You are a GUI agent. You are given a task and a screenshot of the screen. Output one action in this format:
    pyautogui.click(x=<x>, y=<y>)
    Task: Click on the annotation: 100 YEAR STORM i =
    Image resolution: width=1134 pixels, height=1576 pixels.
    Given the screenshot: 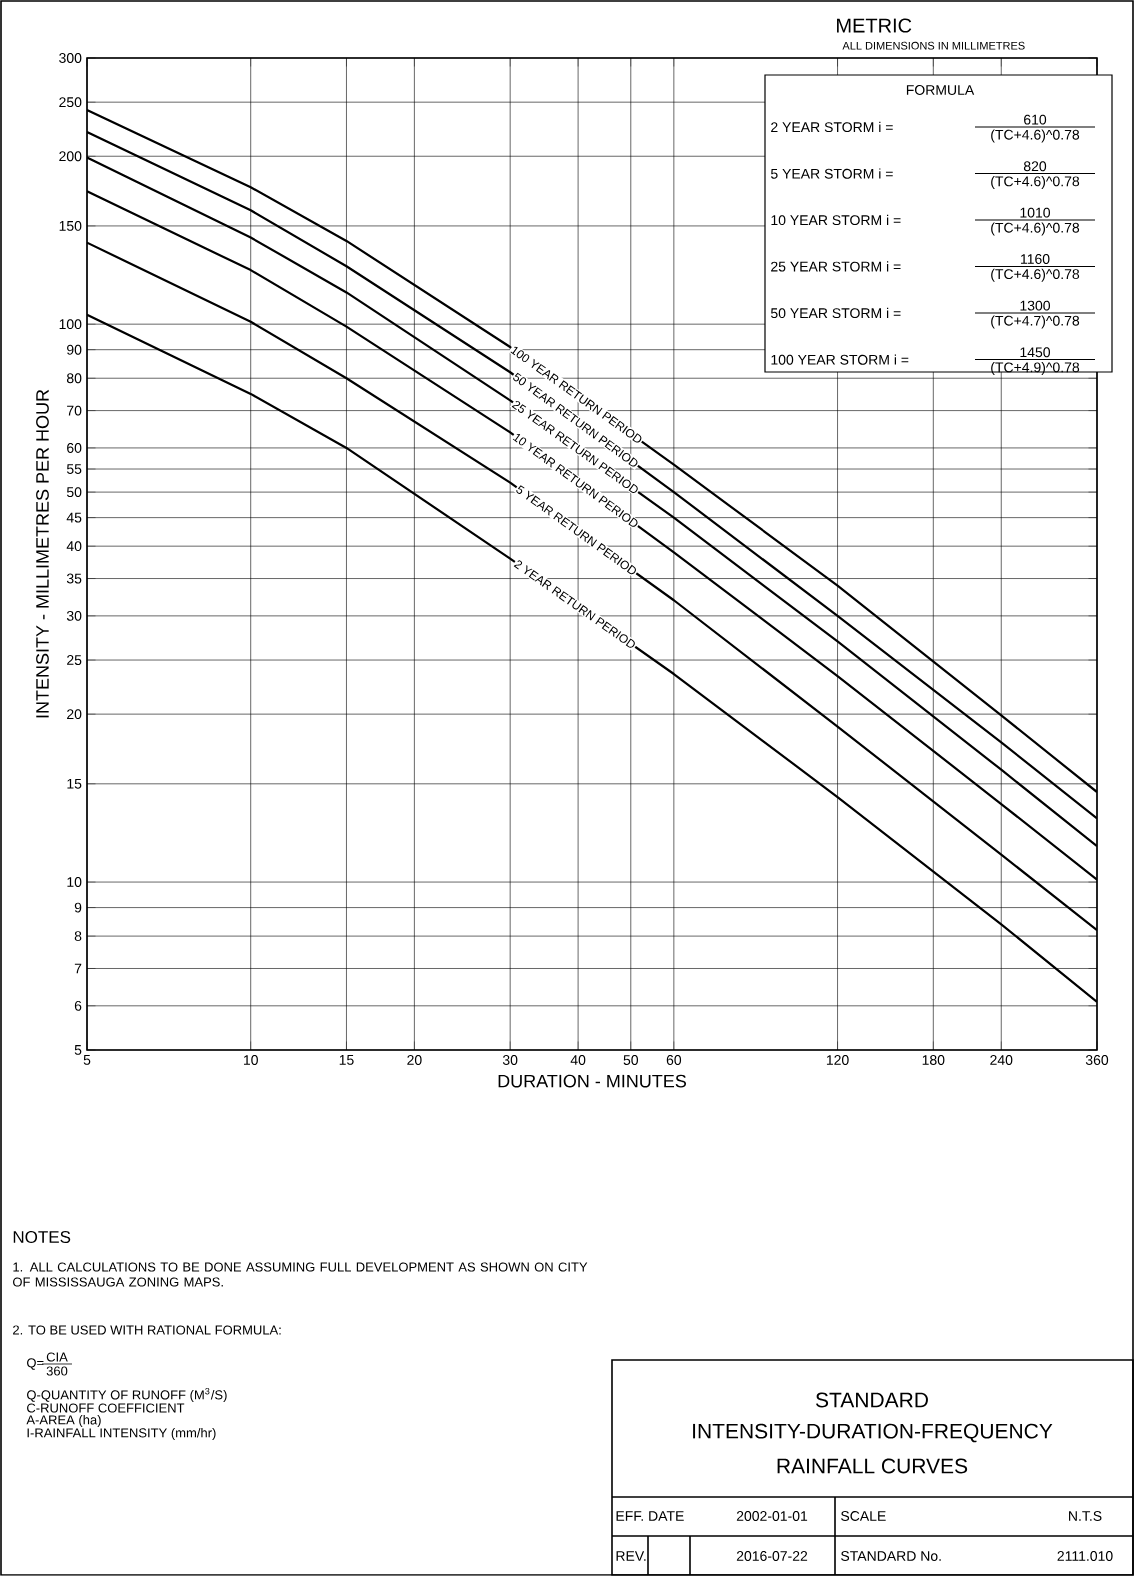 What is the action you would take?
    pyautogui.click(x=840, y=359)
    